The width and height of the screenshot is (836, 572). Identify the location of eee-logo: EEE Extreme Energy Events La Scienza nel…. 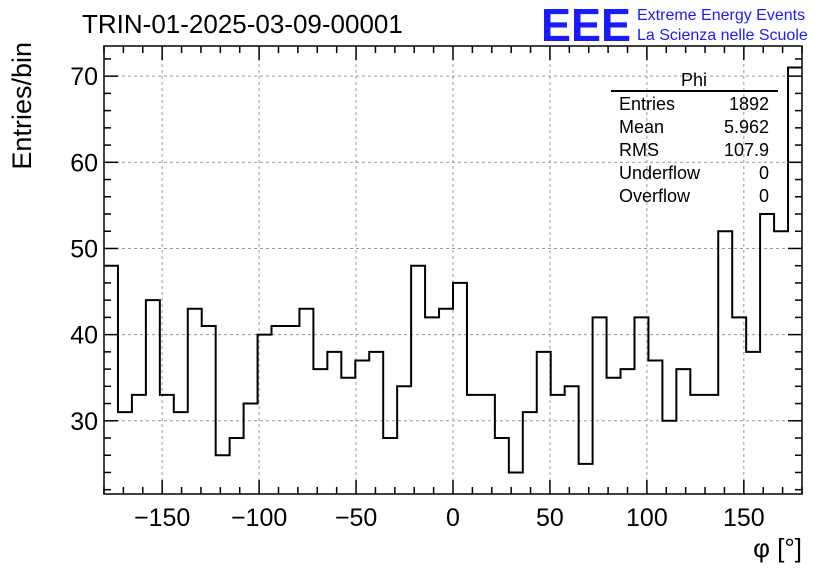
(674, 25).